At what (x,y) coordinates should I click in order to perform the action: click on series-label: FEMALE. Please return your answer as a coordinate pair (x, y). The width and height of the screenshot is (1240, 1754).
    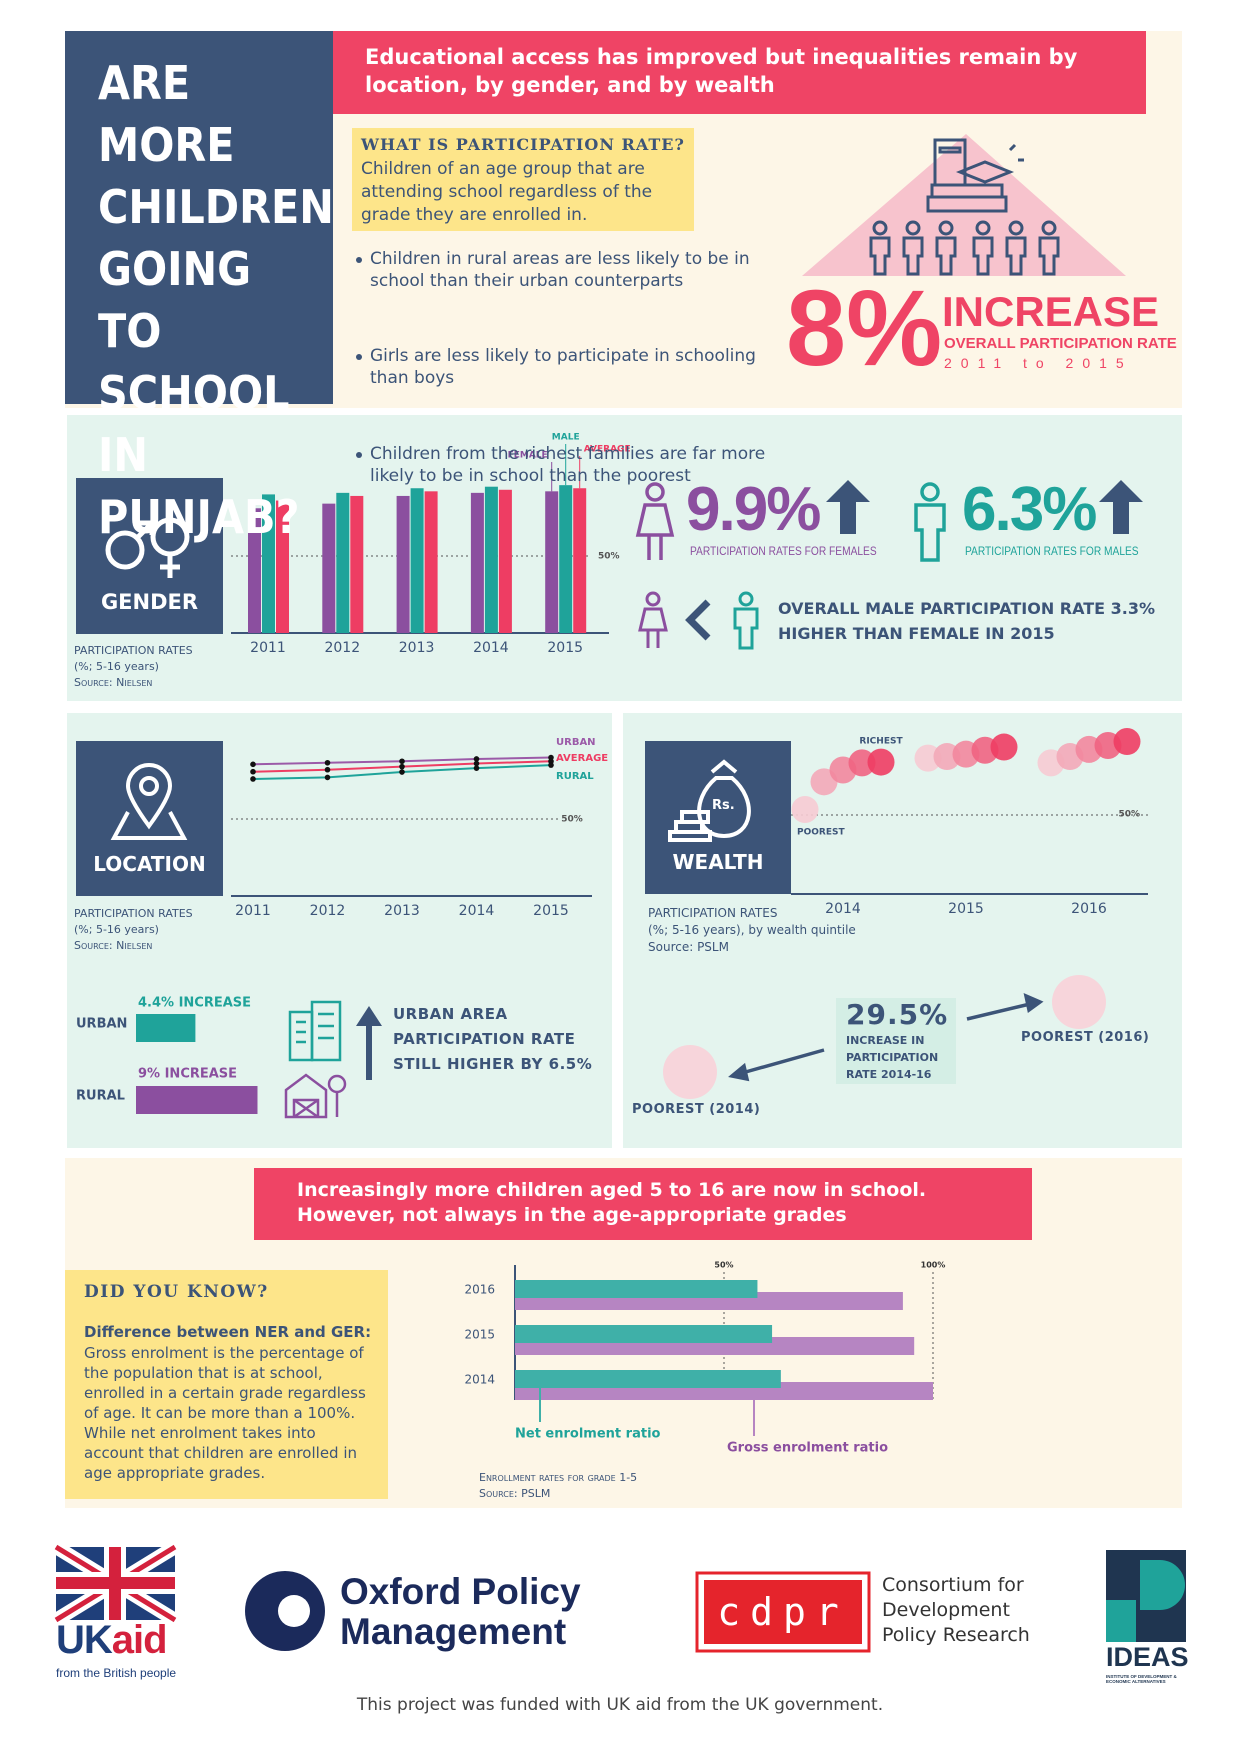
    Looking at the image, I should click on (528, 456).